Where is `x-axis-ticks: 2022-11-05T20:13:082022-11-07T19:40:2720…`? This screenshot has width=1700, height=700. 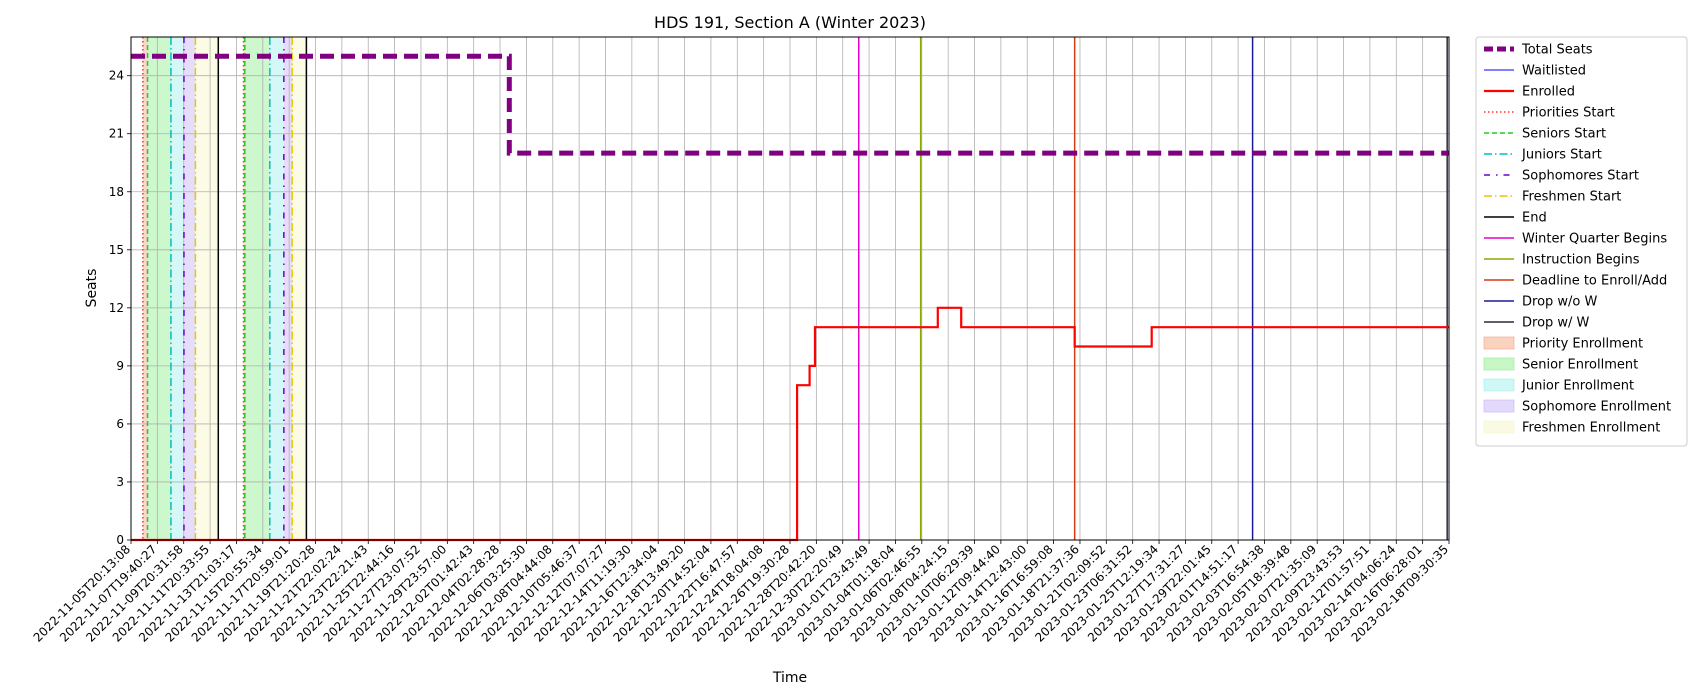 x-axis-ticks: 2022-11-05T20:13:082022-11-07T19:40:2720… is located at coordinates (741, 592).